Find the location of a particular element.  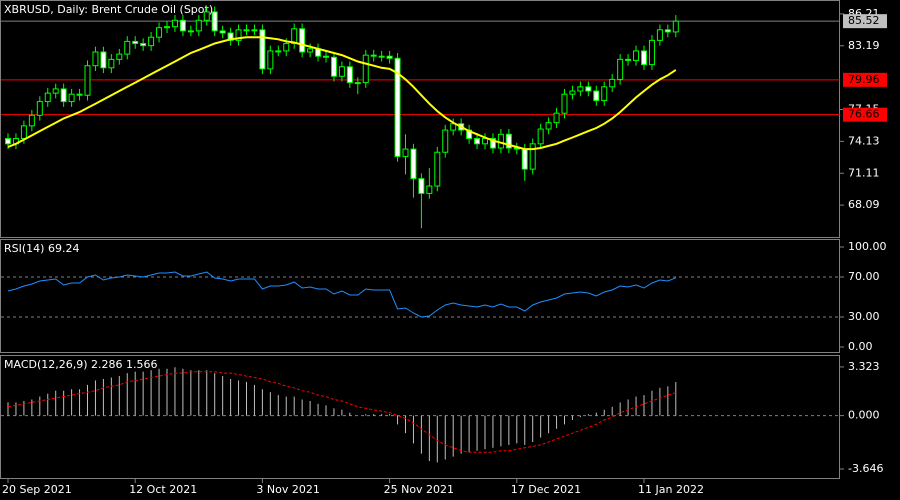

panel-title: XBRUSD, Daily: Brent Crude Oil (Spot) is located at coordinates (108, 9).